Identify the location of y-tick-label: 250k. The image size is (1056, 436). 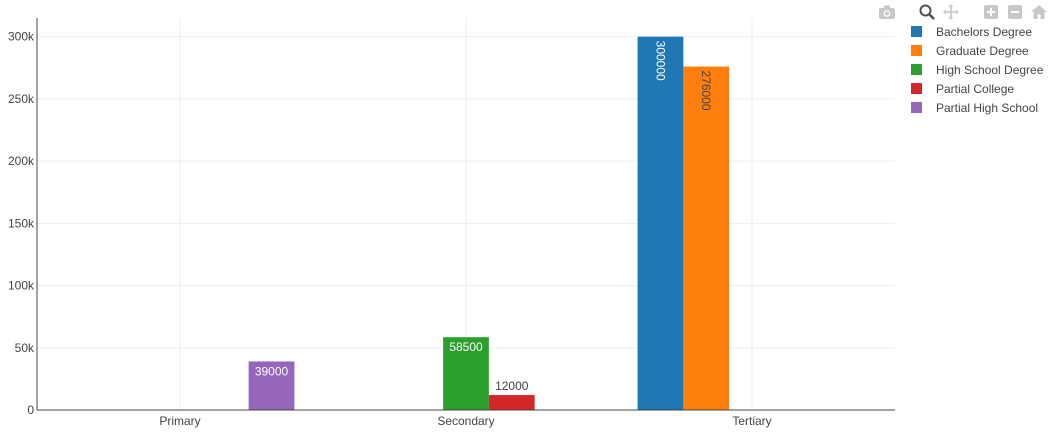
(21, 99).